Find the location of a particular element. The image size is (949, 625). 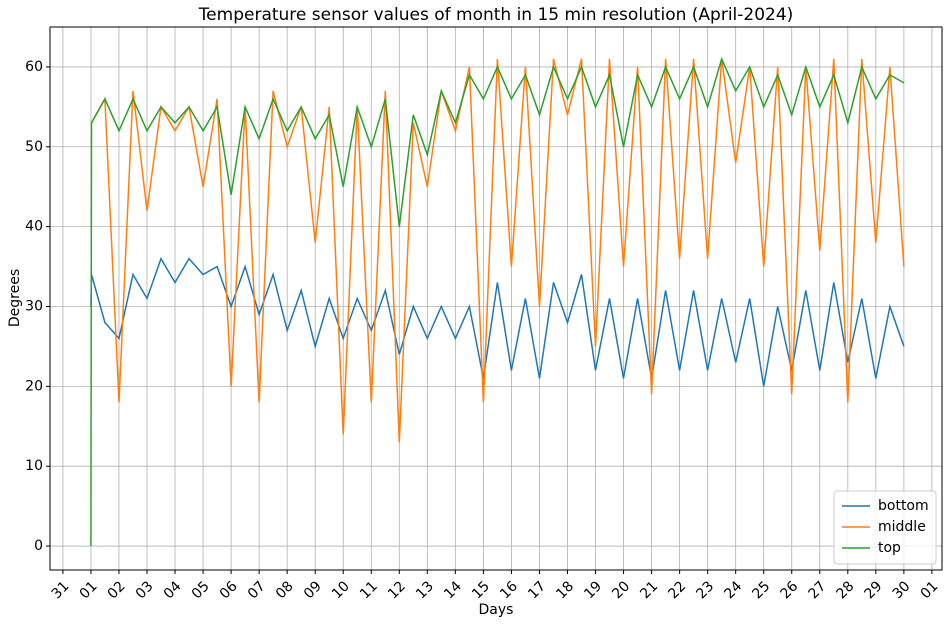

y-tick-label: 60 is located at coordinates (34, 67).